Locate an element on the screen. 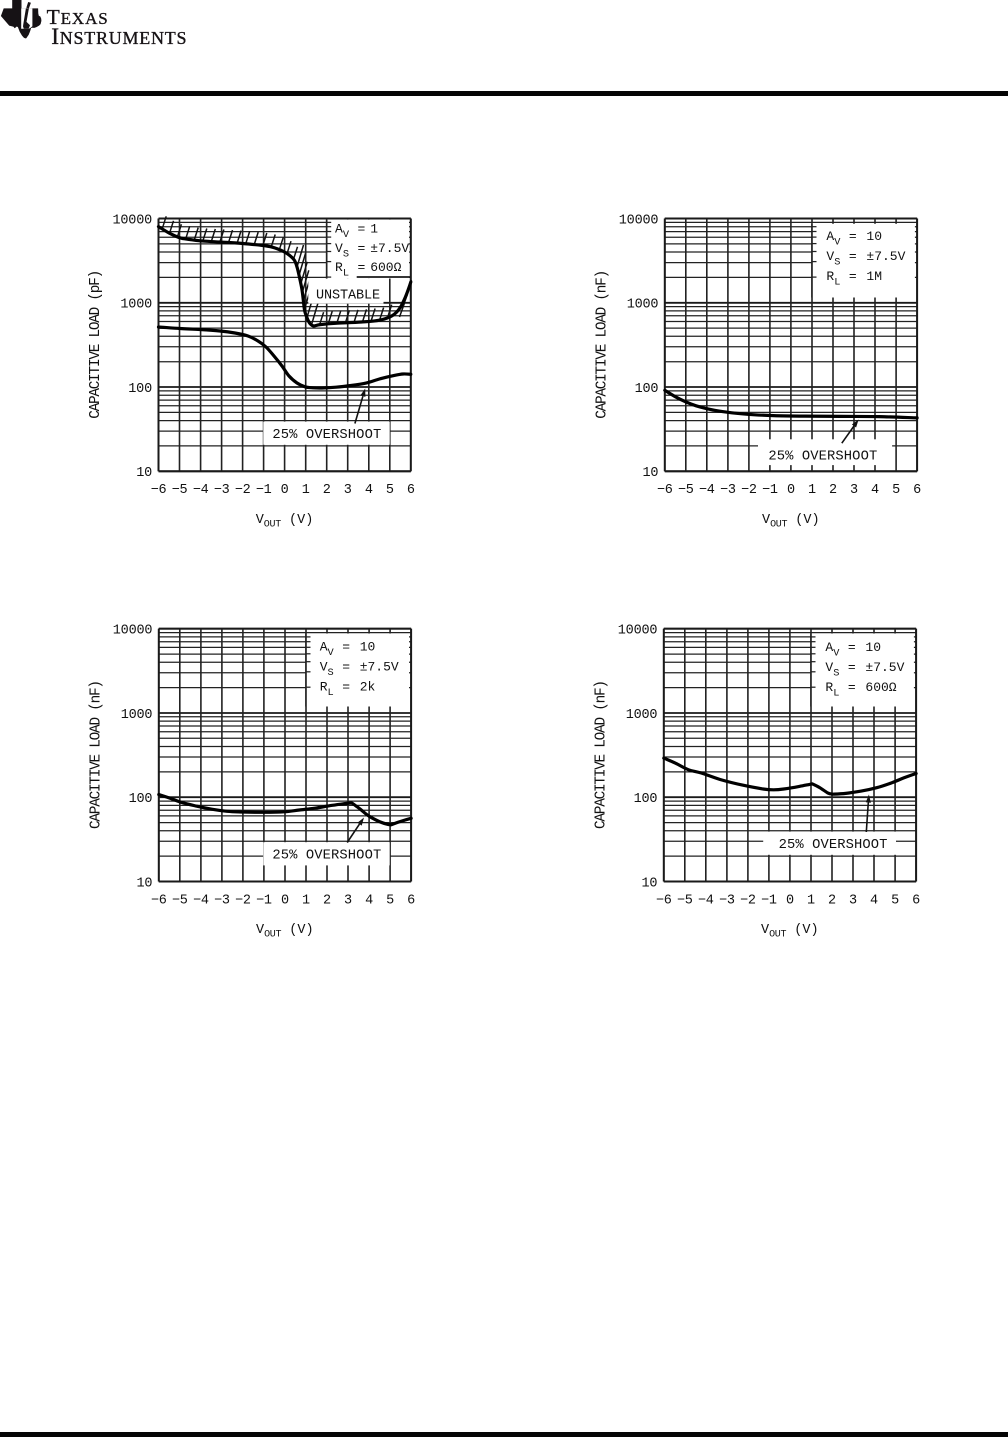  svg-text: CAPACITIVE LOAD (pF) is located at coordinates (96, 345).